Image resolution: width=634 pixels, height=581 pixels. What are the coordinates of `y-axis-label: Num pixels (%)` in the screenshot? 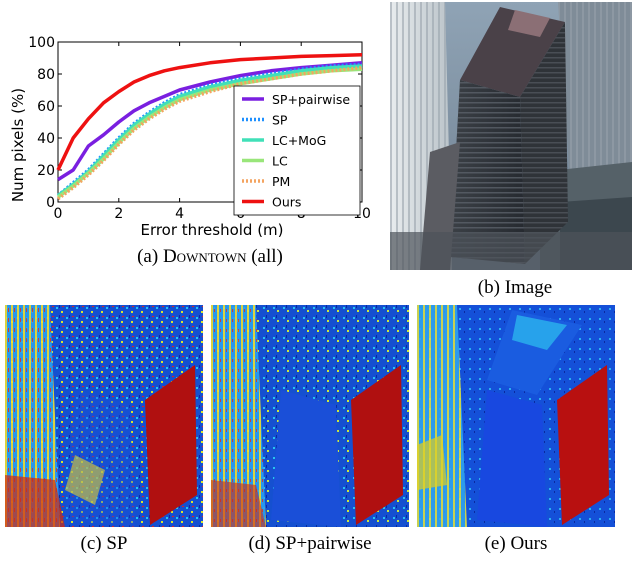 It's located at (18, 145).